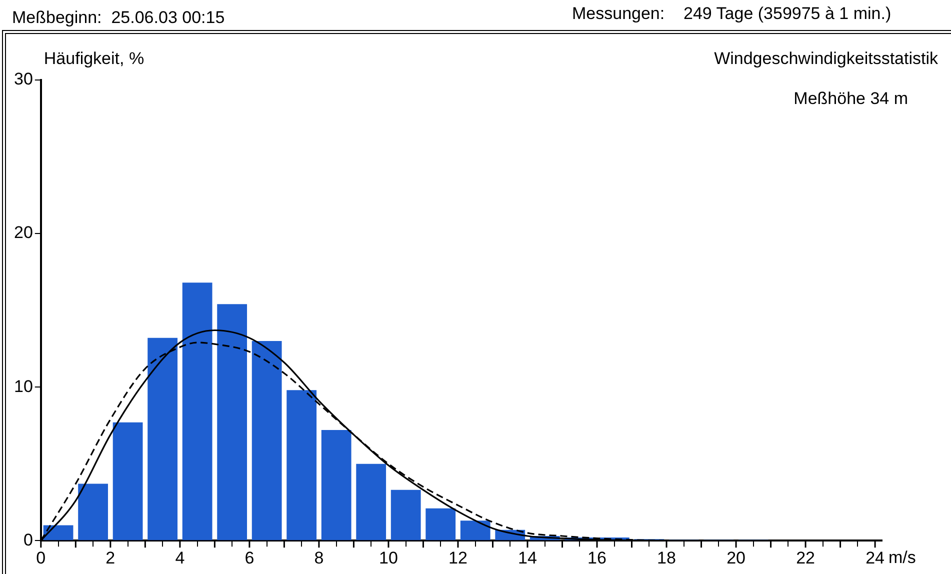 The width and height of the screenshot is (951, 574). What do you see at coordinates (527, 558) in the screenshot?
I see `x-tick-label: 14` at bounding box center [527, 558].